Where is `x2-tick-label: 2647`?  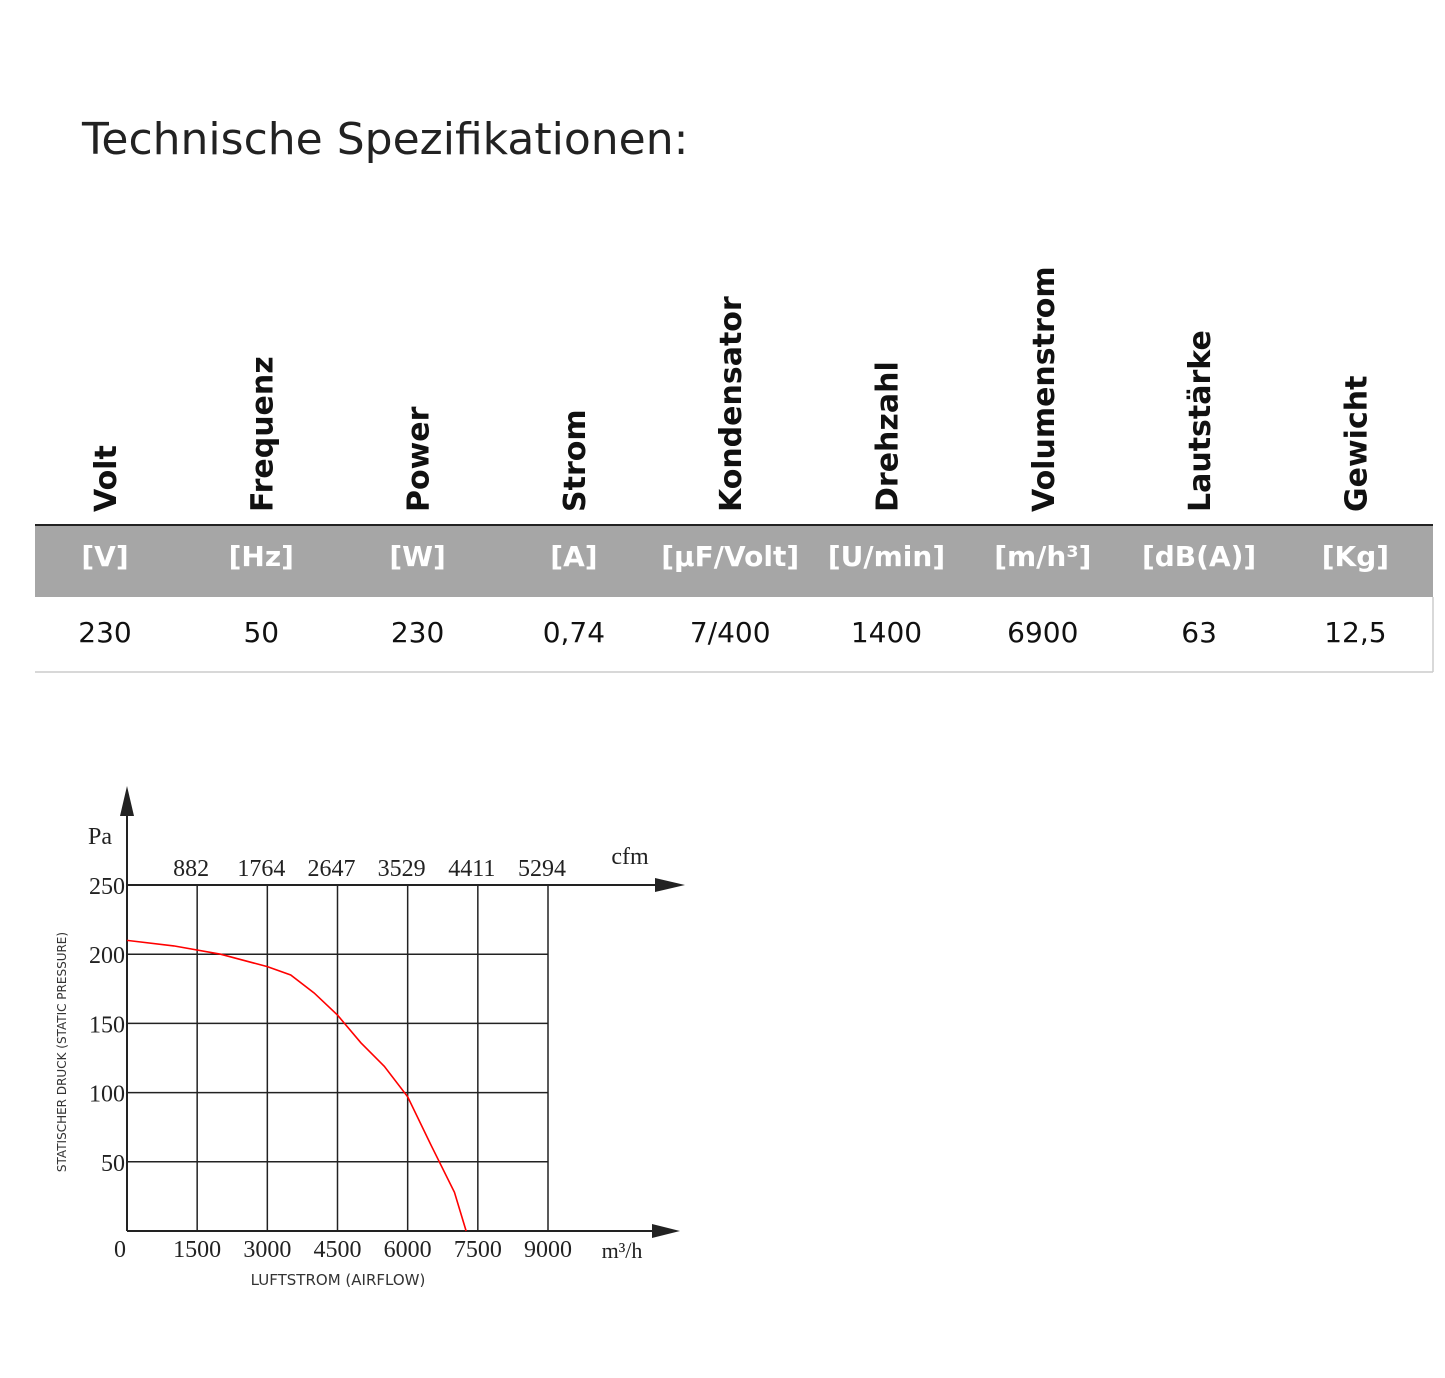
x2-tick-label: 2647 is located at coordinates (332, 869).